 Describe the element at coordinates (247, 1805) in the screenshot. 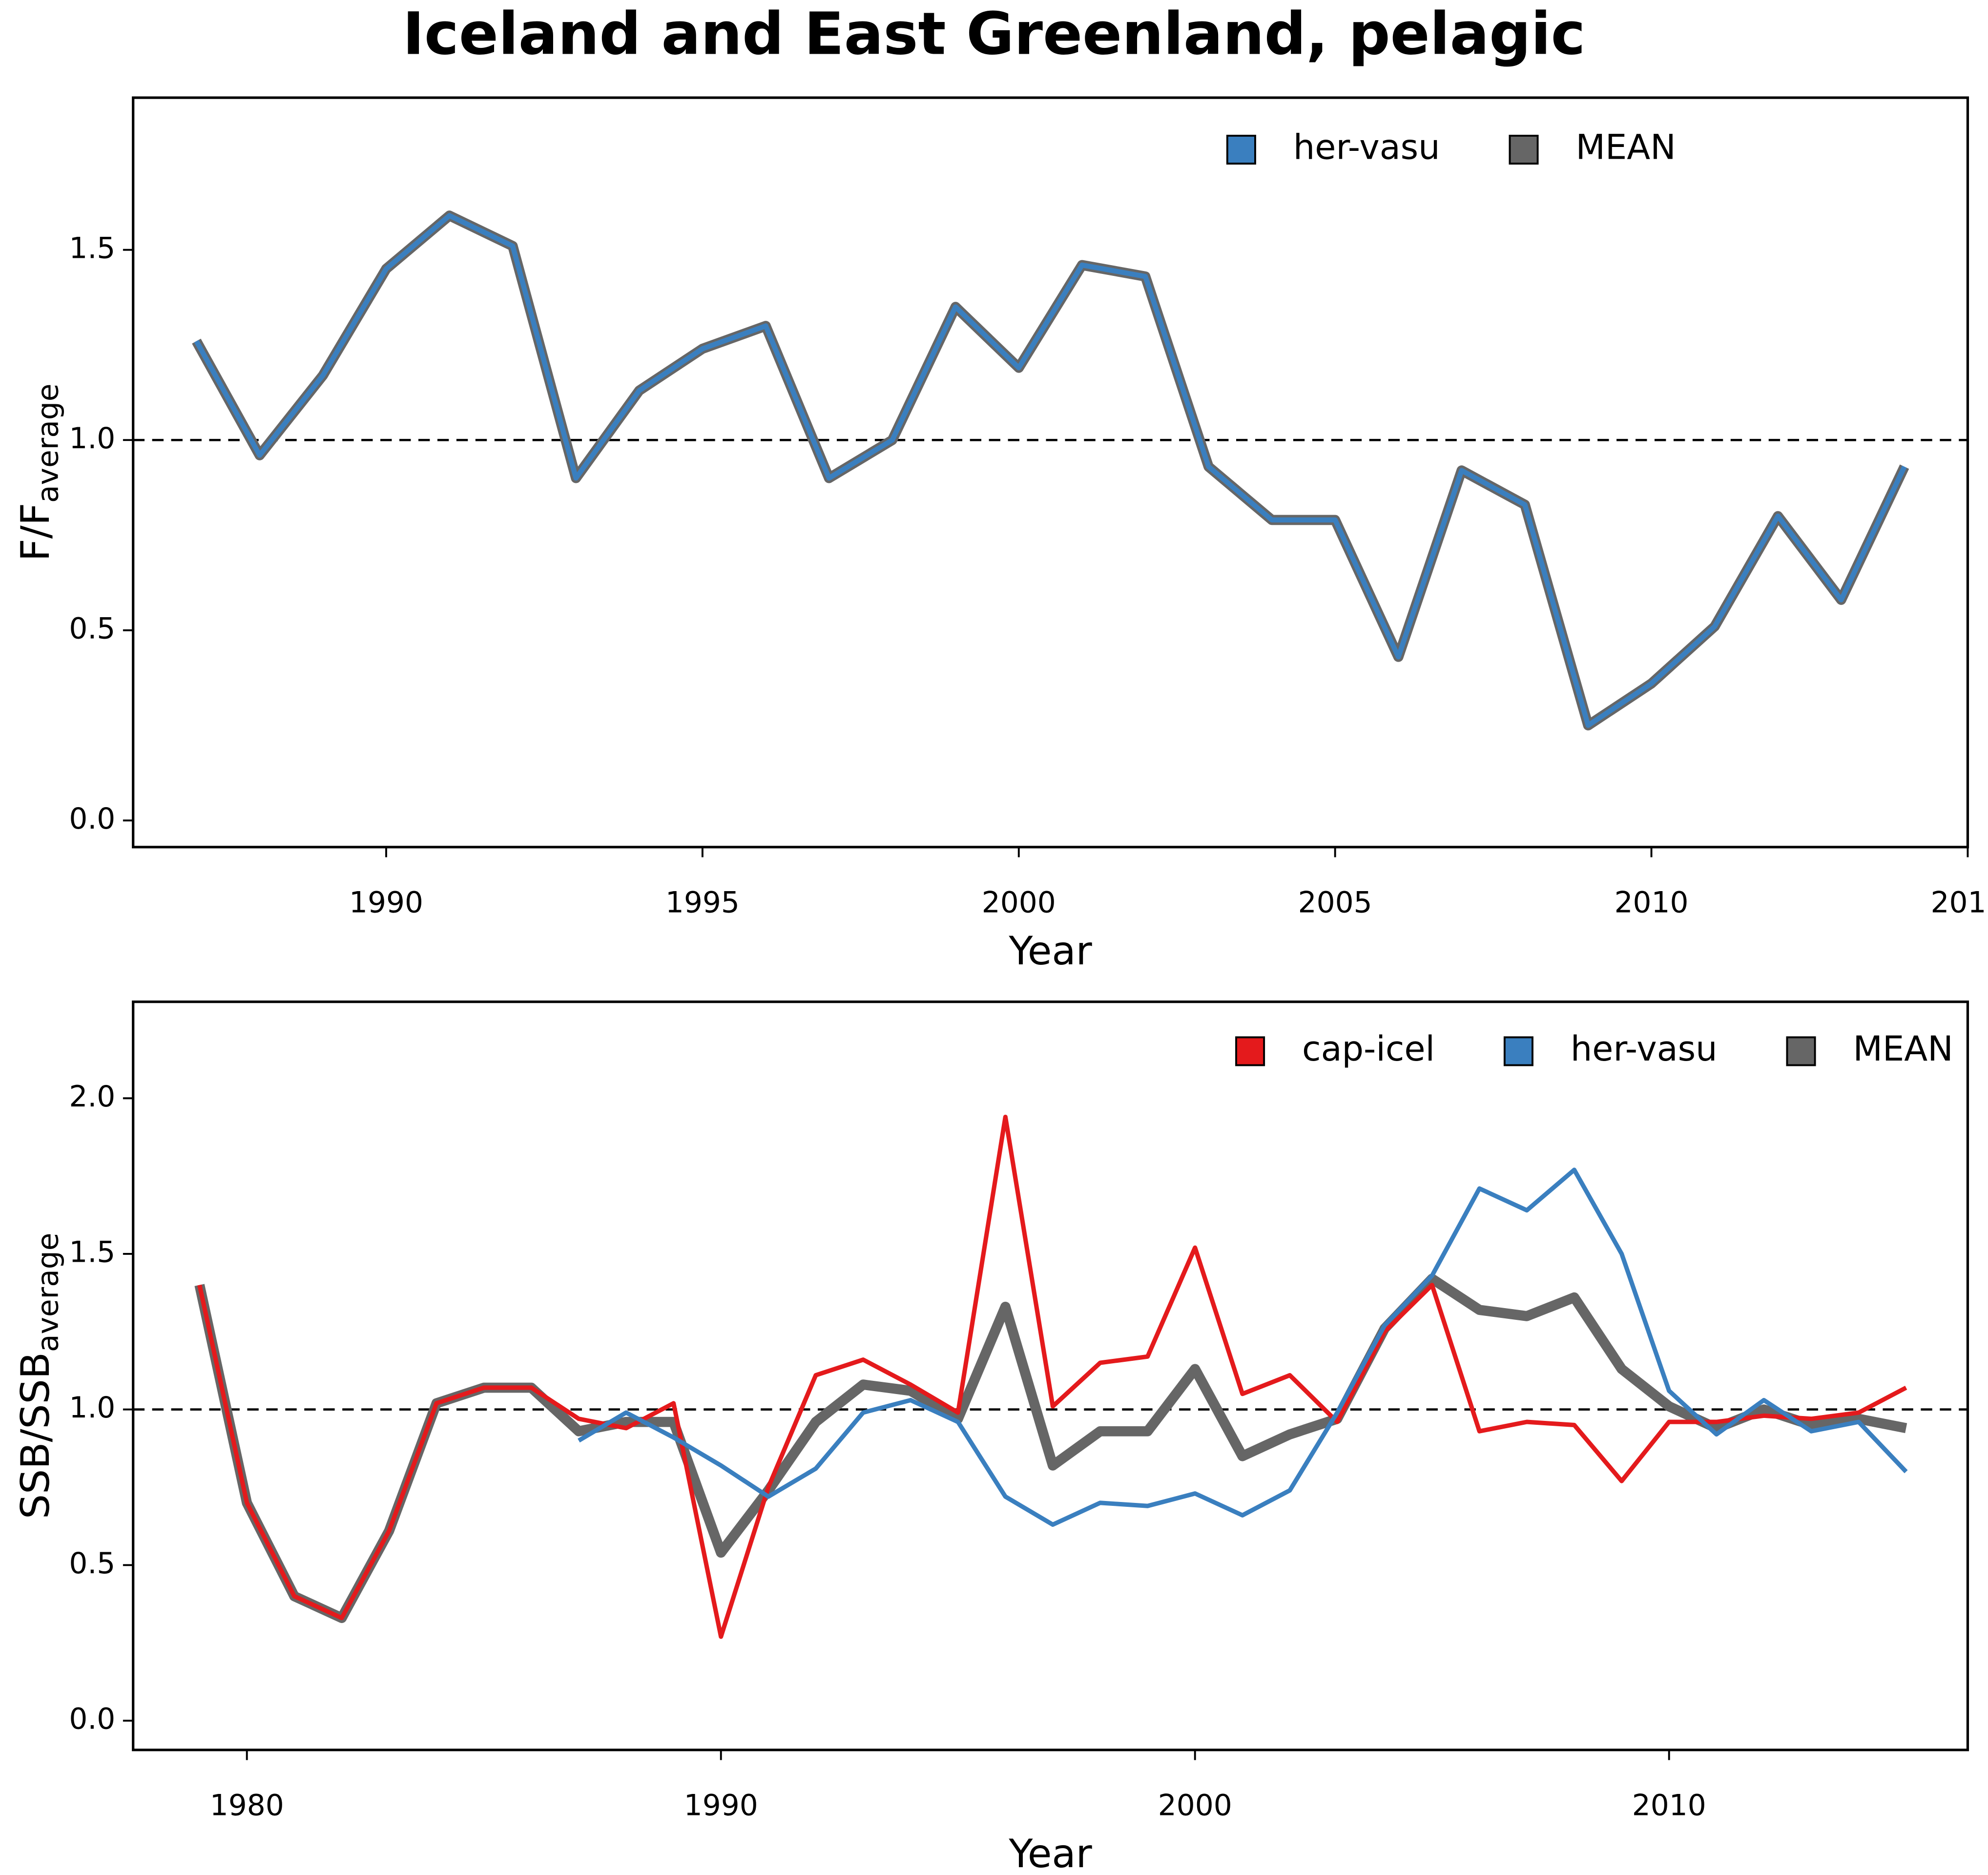

I see `x-tick-label: 1980` at that location.